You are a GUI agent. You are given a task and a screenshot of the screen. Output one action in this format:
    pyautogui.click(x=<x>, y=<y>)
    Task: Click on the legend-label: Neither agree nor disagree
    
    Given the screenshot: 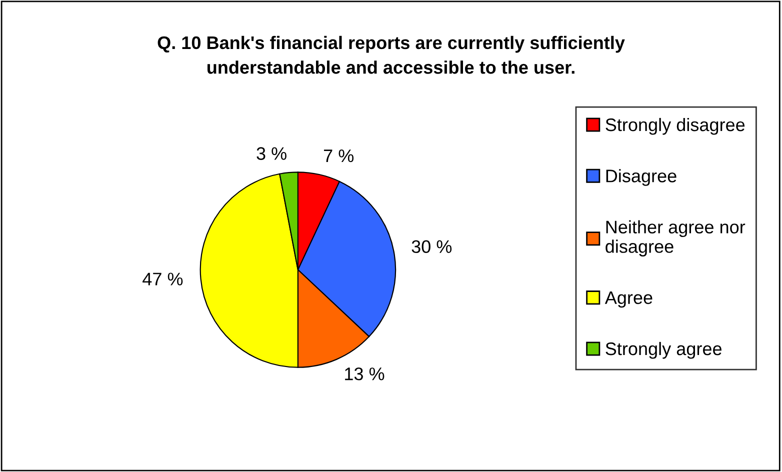 What is the action you would take?
    pyautogui.click(x=676, y=238)
    